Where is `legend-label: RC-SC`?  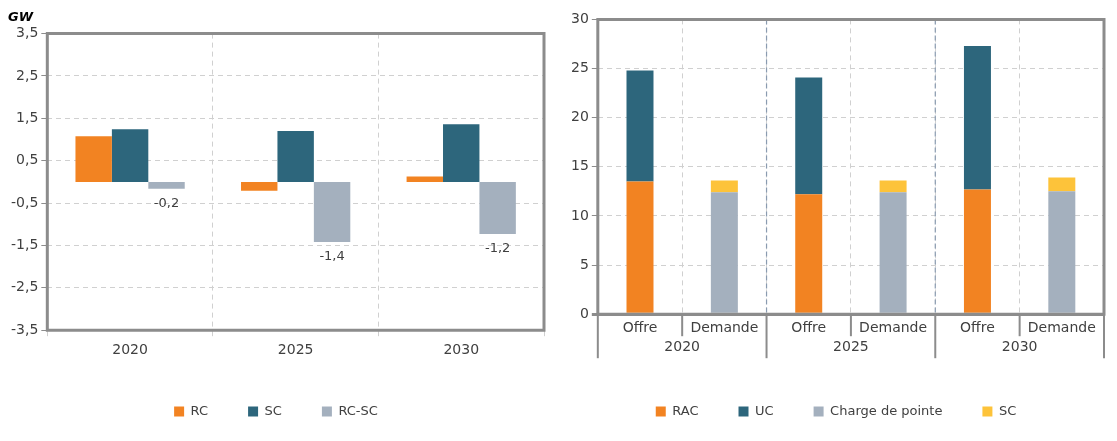 legend-label: RC-SC is located at coordinates (358, 410).